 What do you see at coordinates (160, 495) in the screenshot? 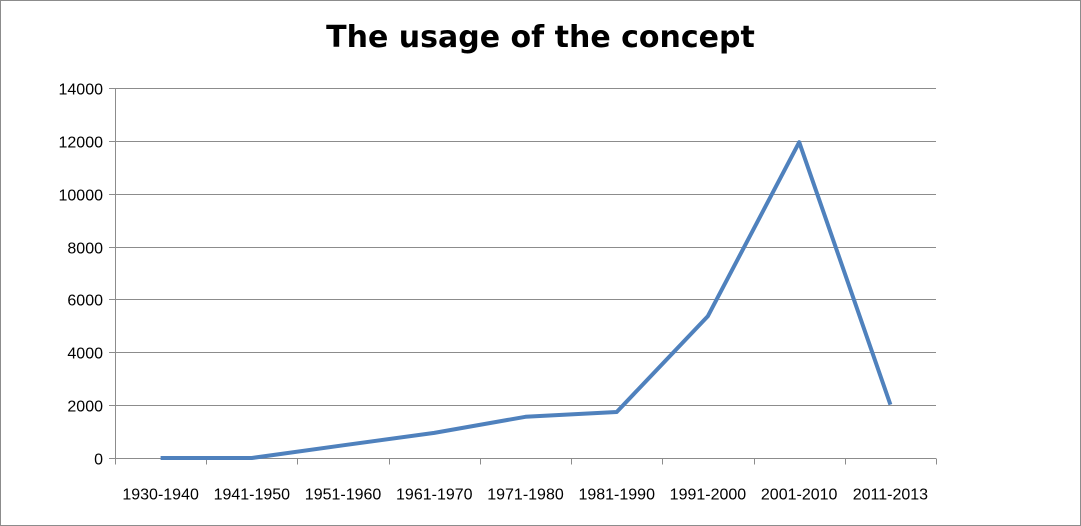
I see `x-tick-label: 1930-1940` at bounding box center [160, 495].